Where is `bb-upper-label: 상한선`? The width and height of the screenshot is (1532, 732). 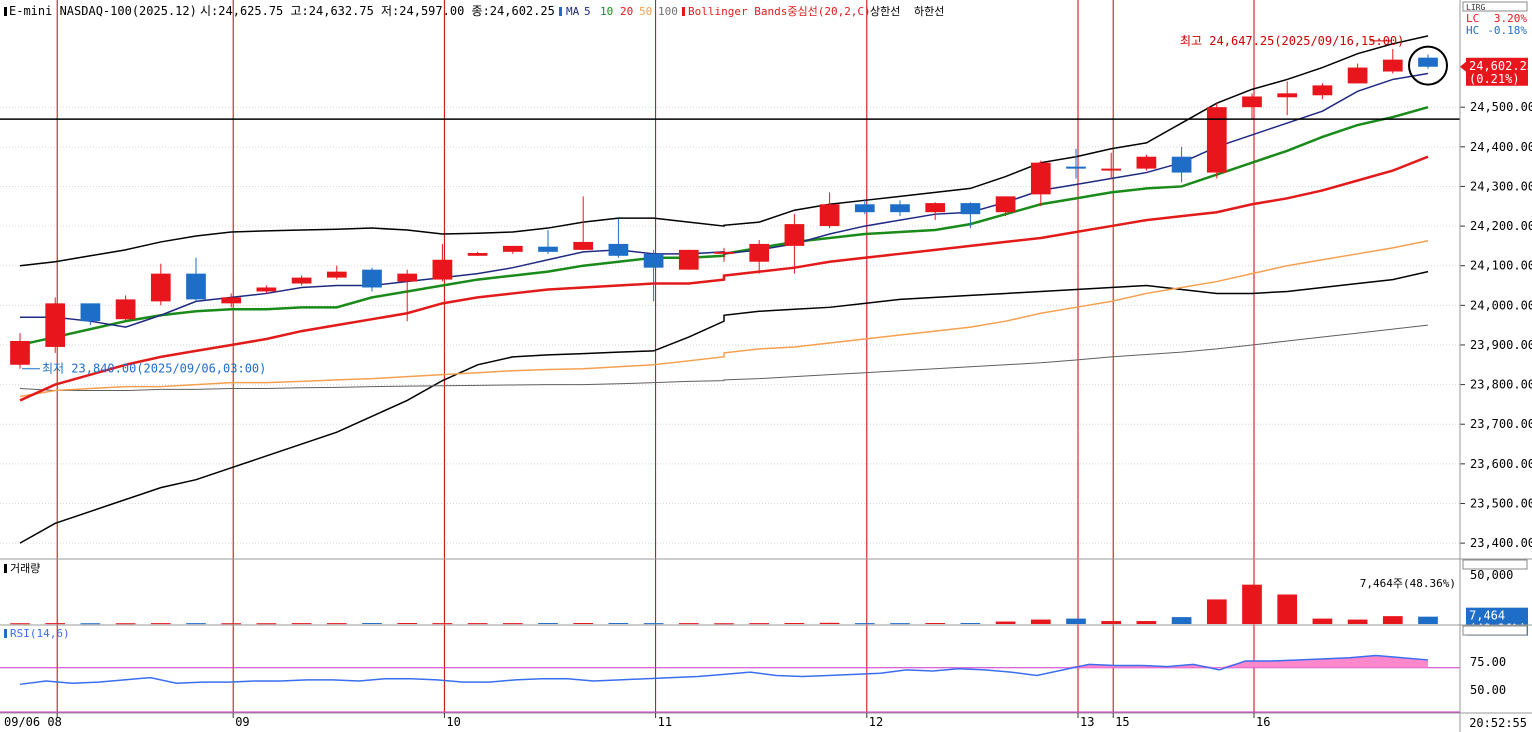 bb-upper-label: 상한선 is located at coordinates (885, 11).